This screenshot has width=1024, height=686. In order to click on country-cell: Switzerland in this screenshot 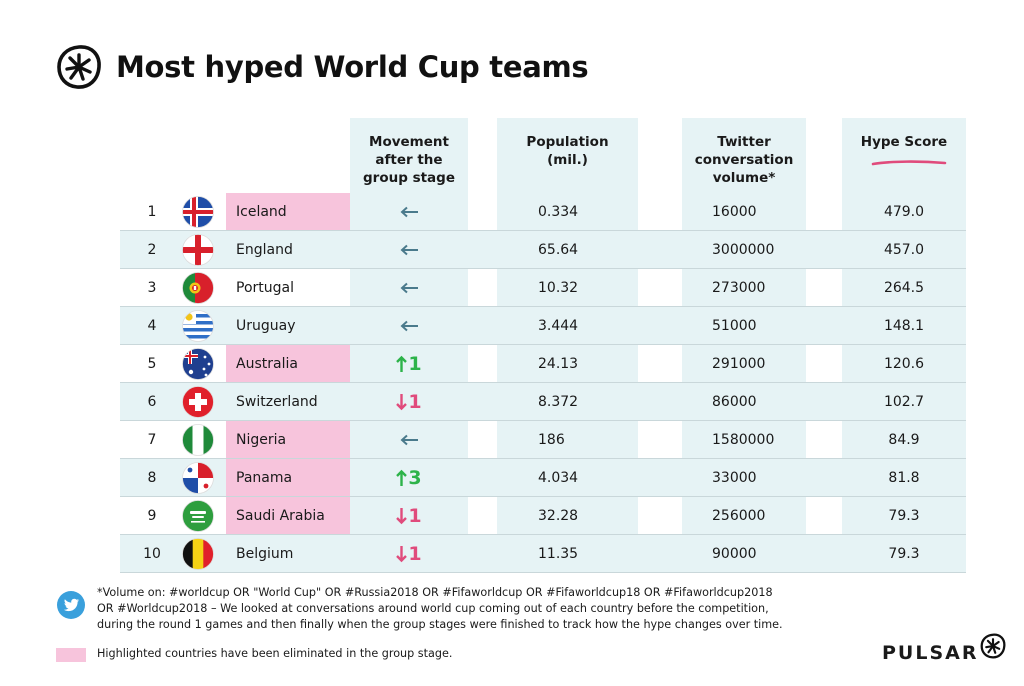, I will do `click(277, 402)`.